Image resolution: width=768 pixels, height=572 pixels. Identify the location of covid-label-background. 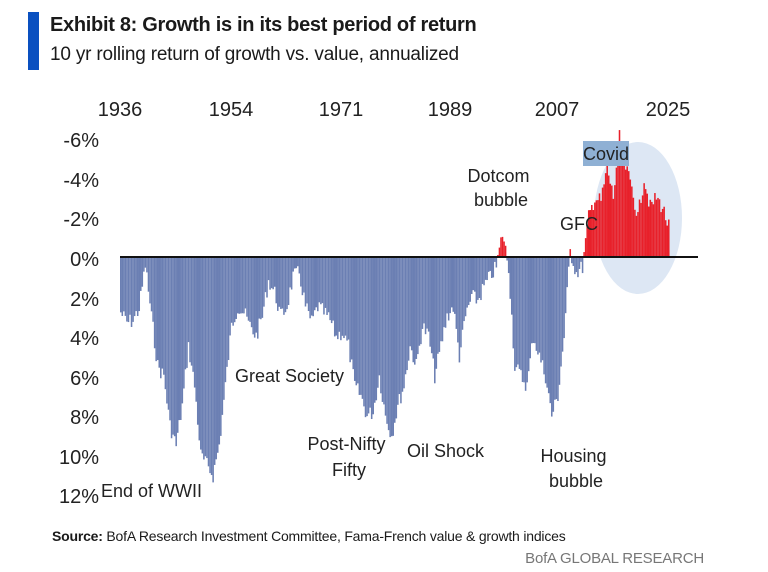
(606, 153).